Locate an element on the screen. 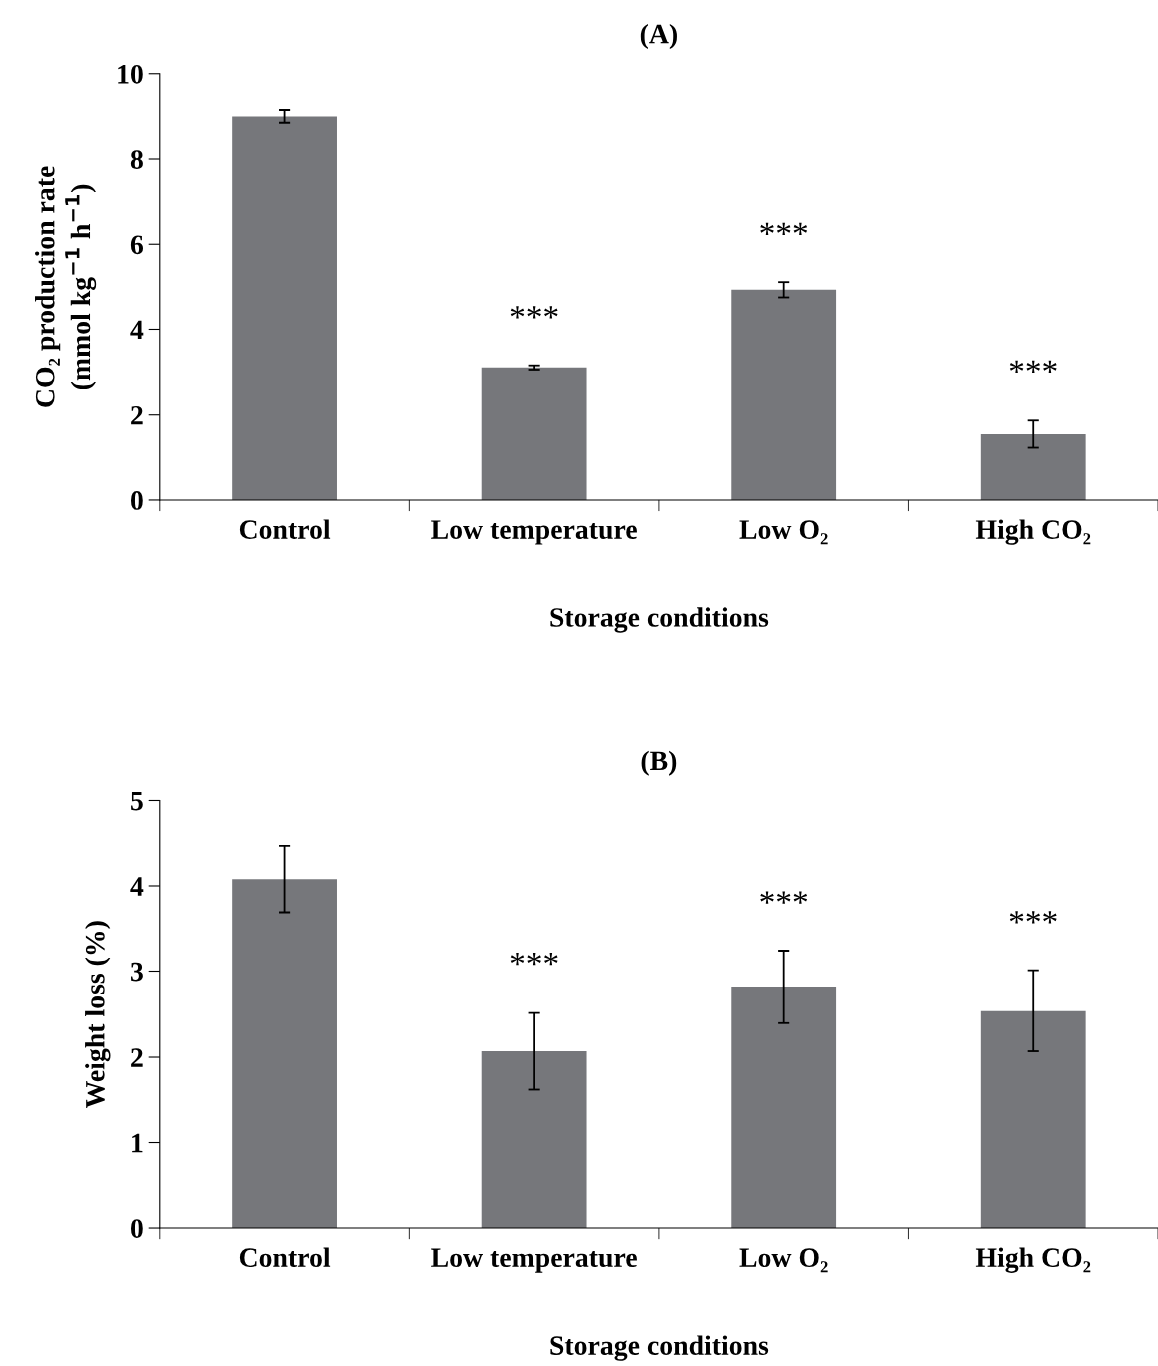  chart-title: (A) is located at coordinates (658, 36).